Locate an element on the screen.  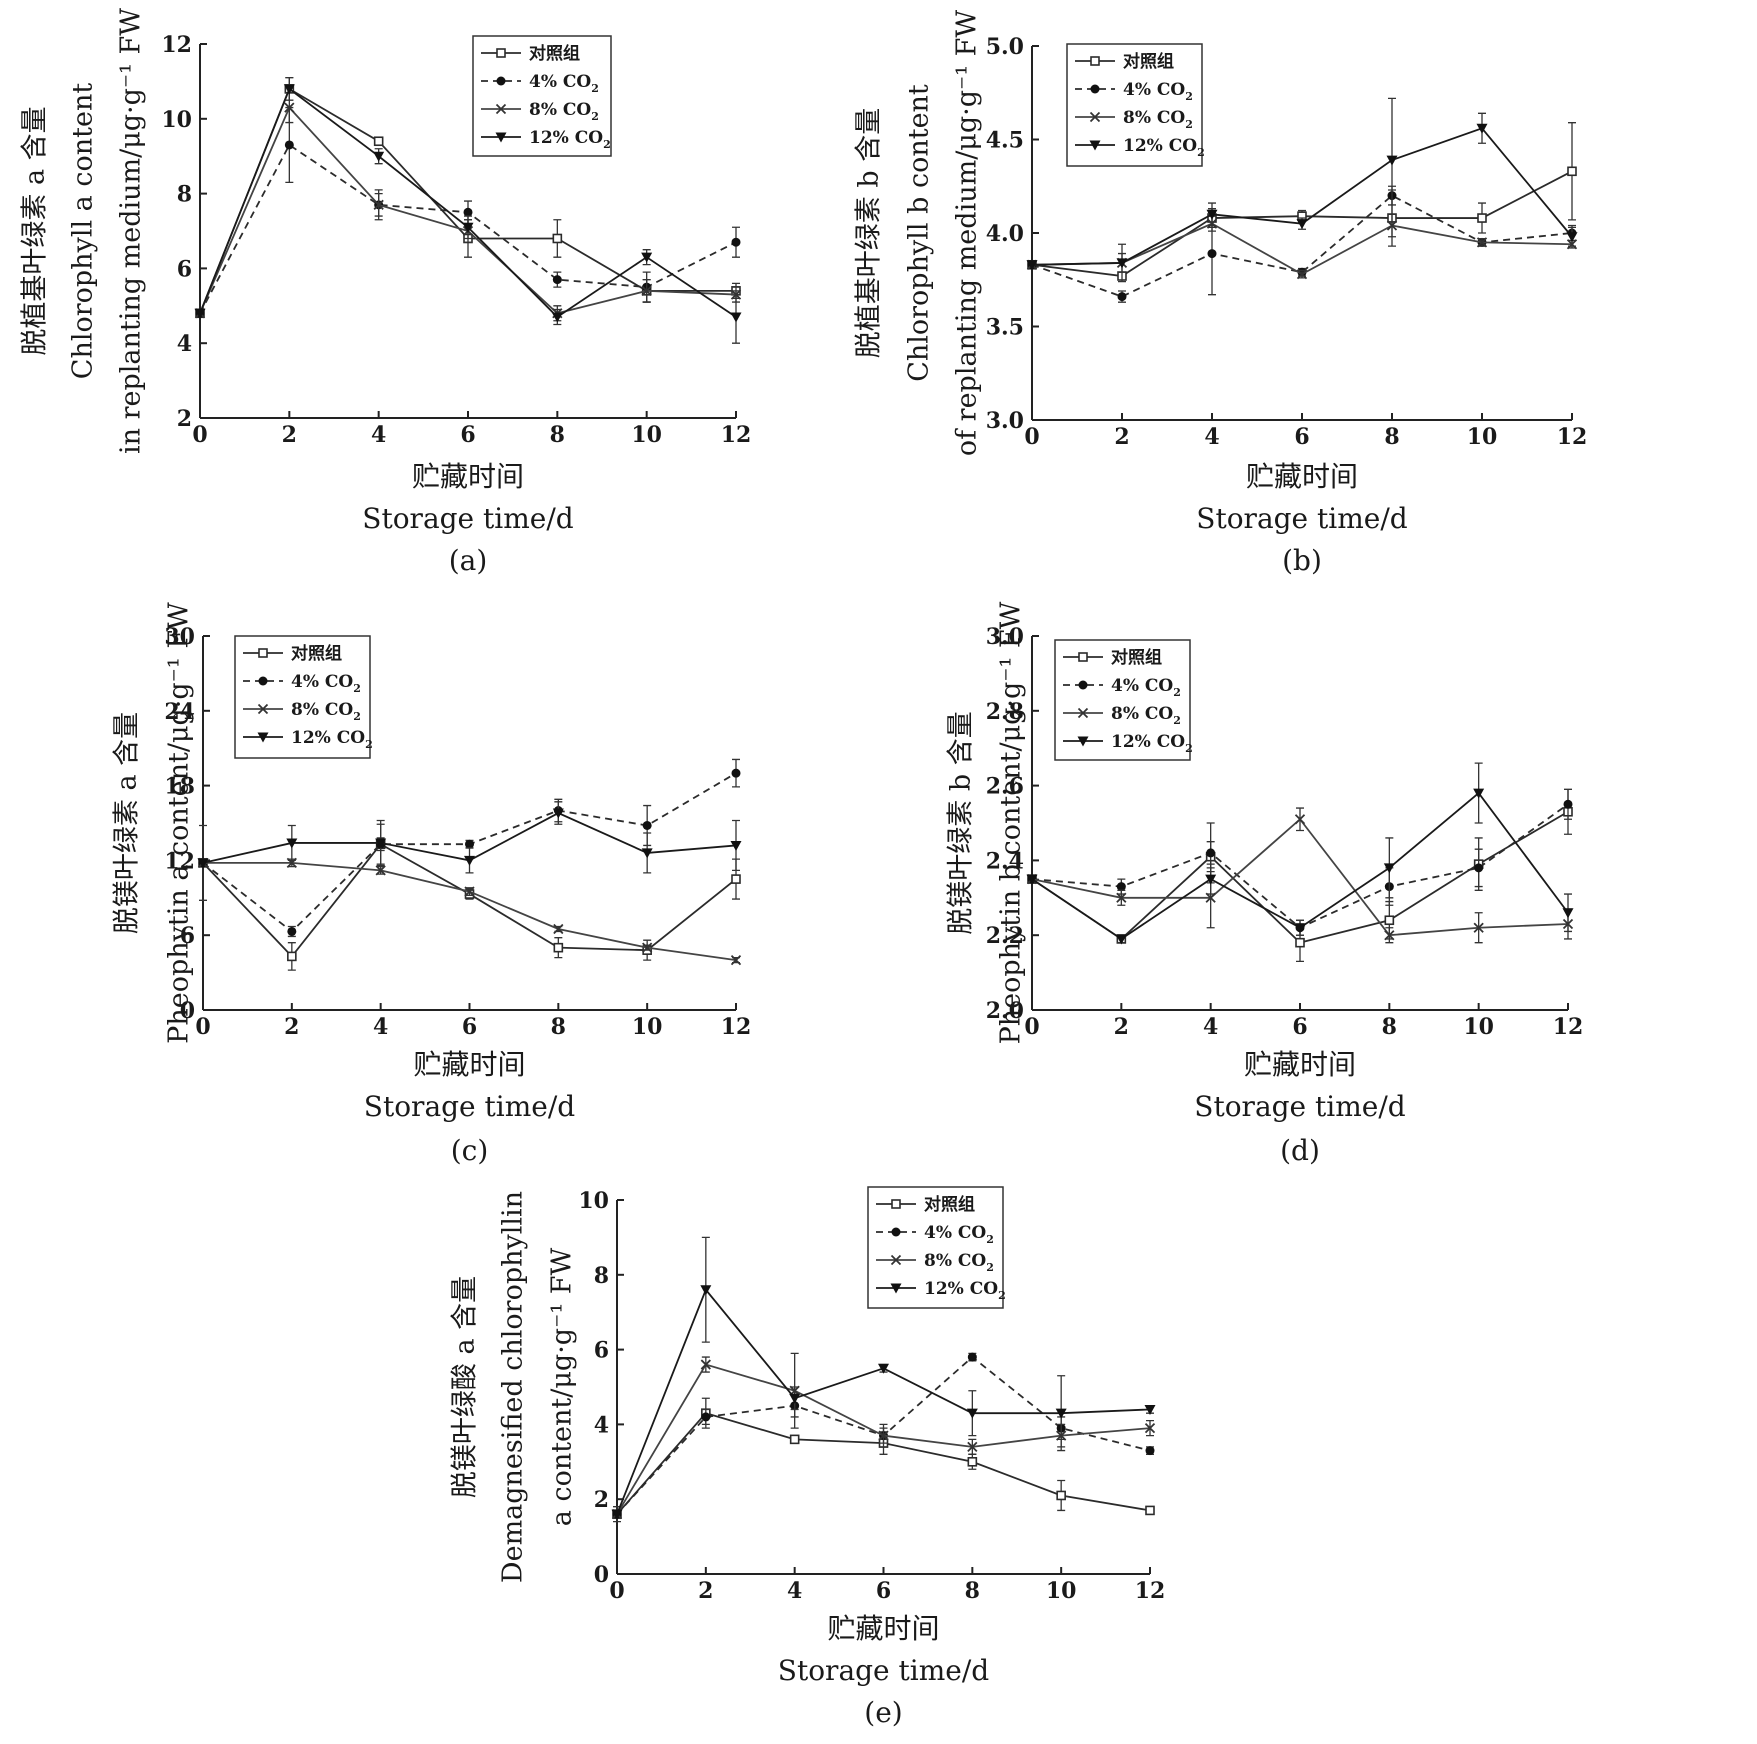
y-axis-label: 脱镁叶绿素 b 含量 is located at coordinates (961, 822).